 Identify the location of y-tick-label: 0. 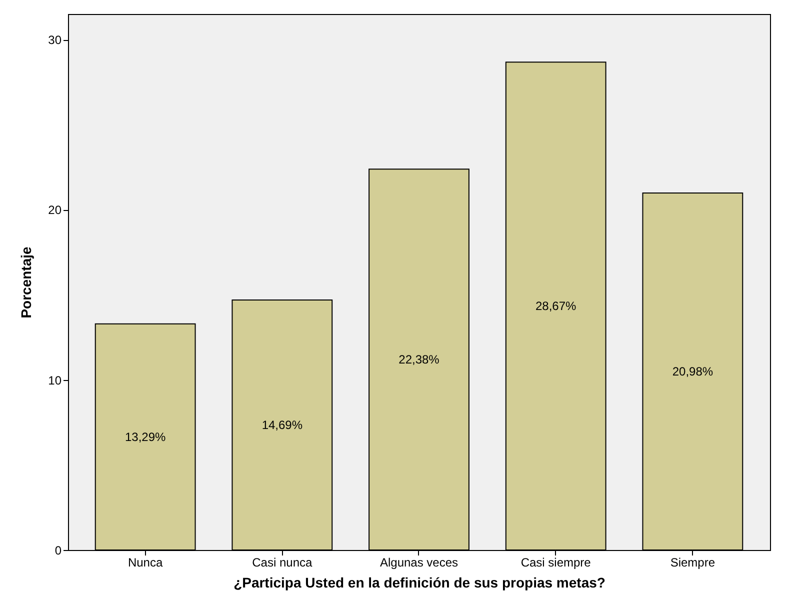
(58, 551).